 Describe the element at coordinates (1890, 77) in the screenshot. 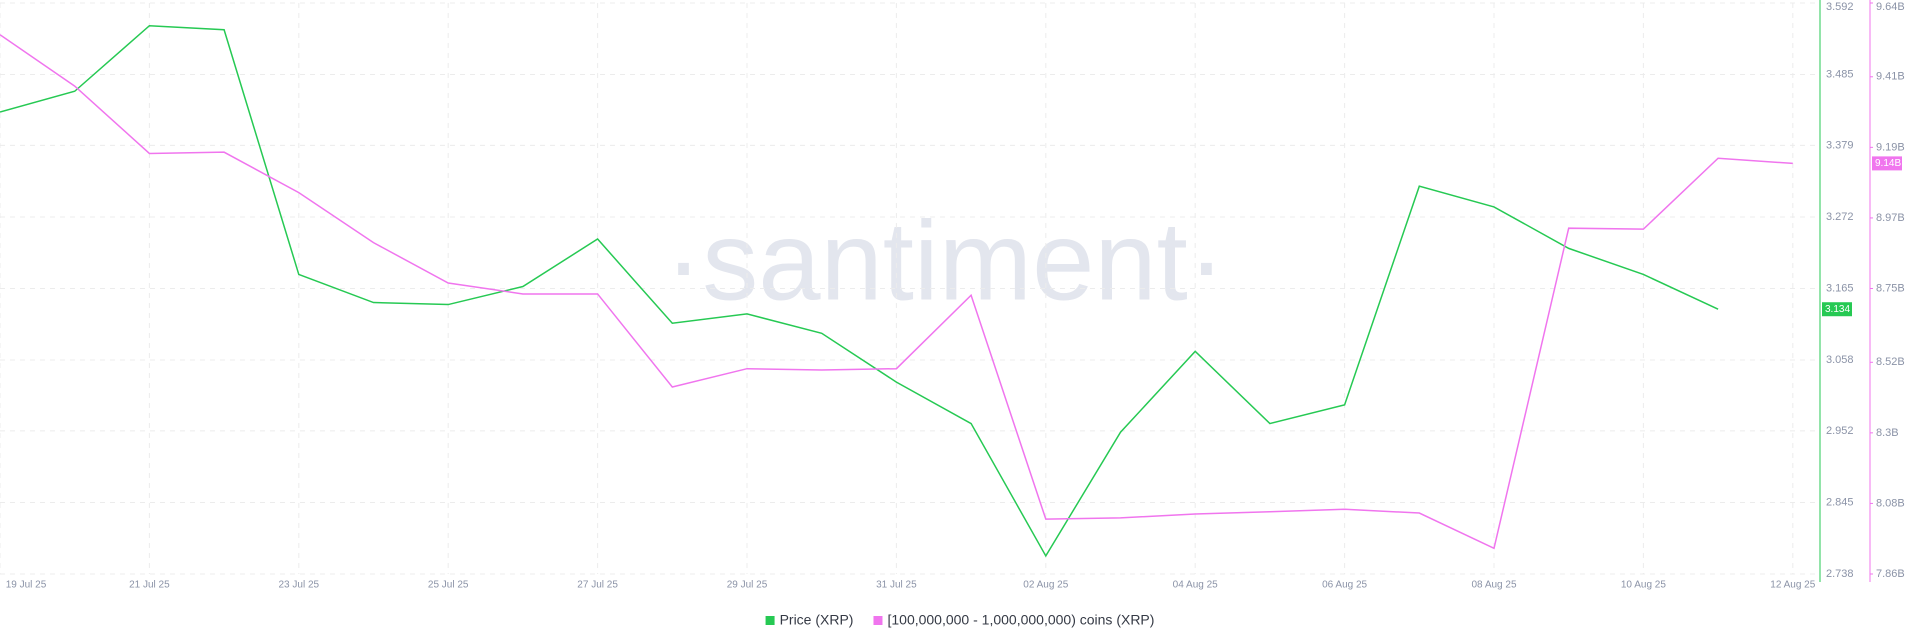

I see `y2-tick-label: 9.41B` at that location.